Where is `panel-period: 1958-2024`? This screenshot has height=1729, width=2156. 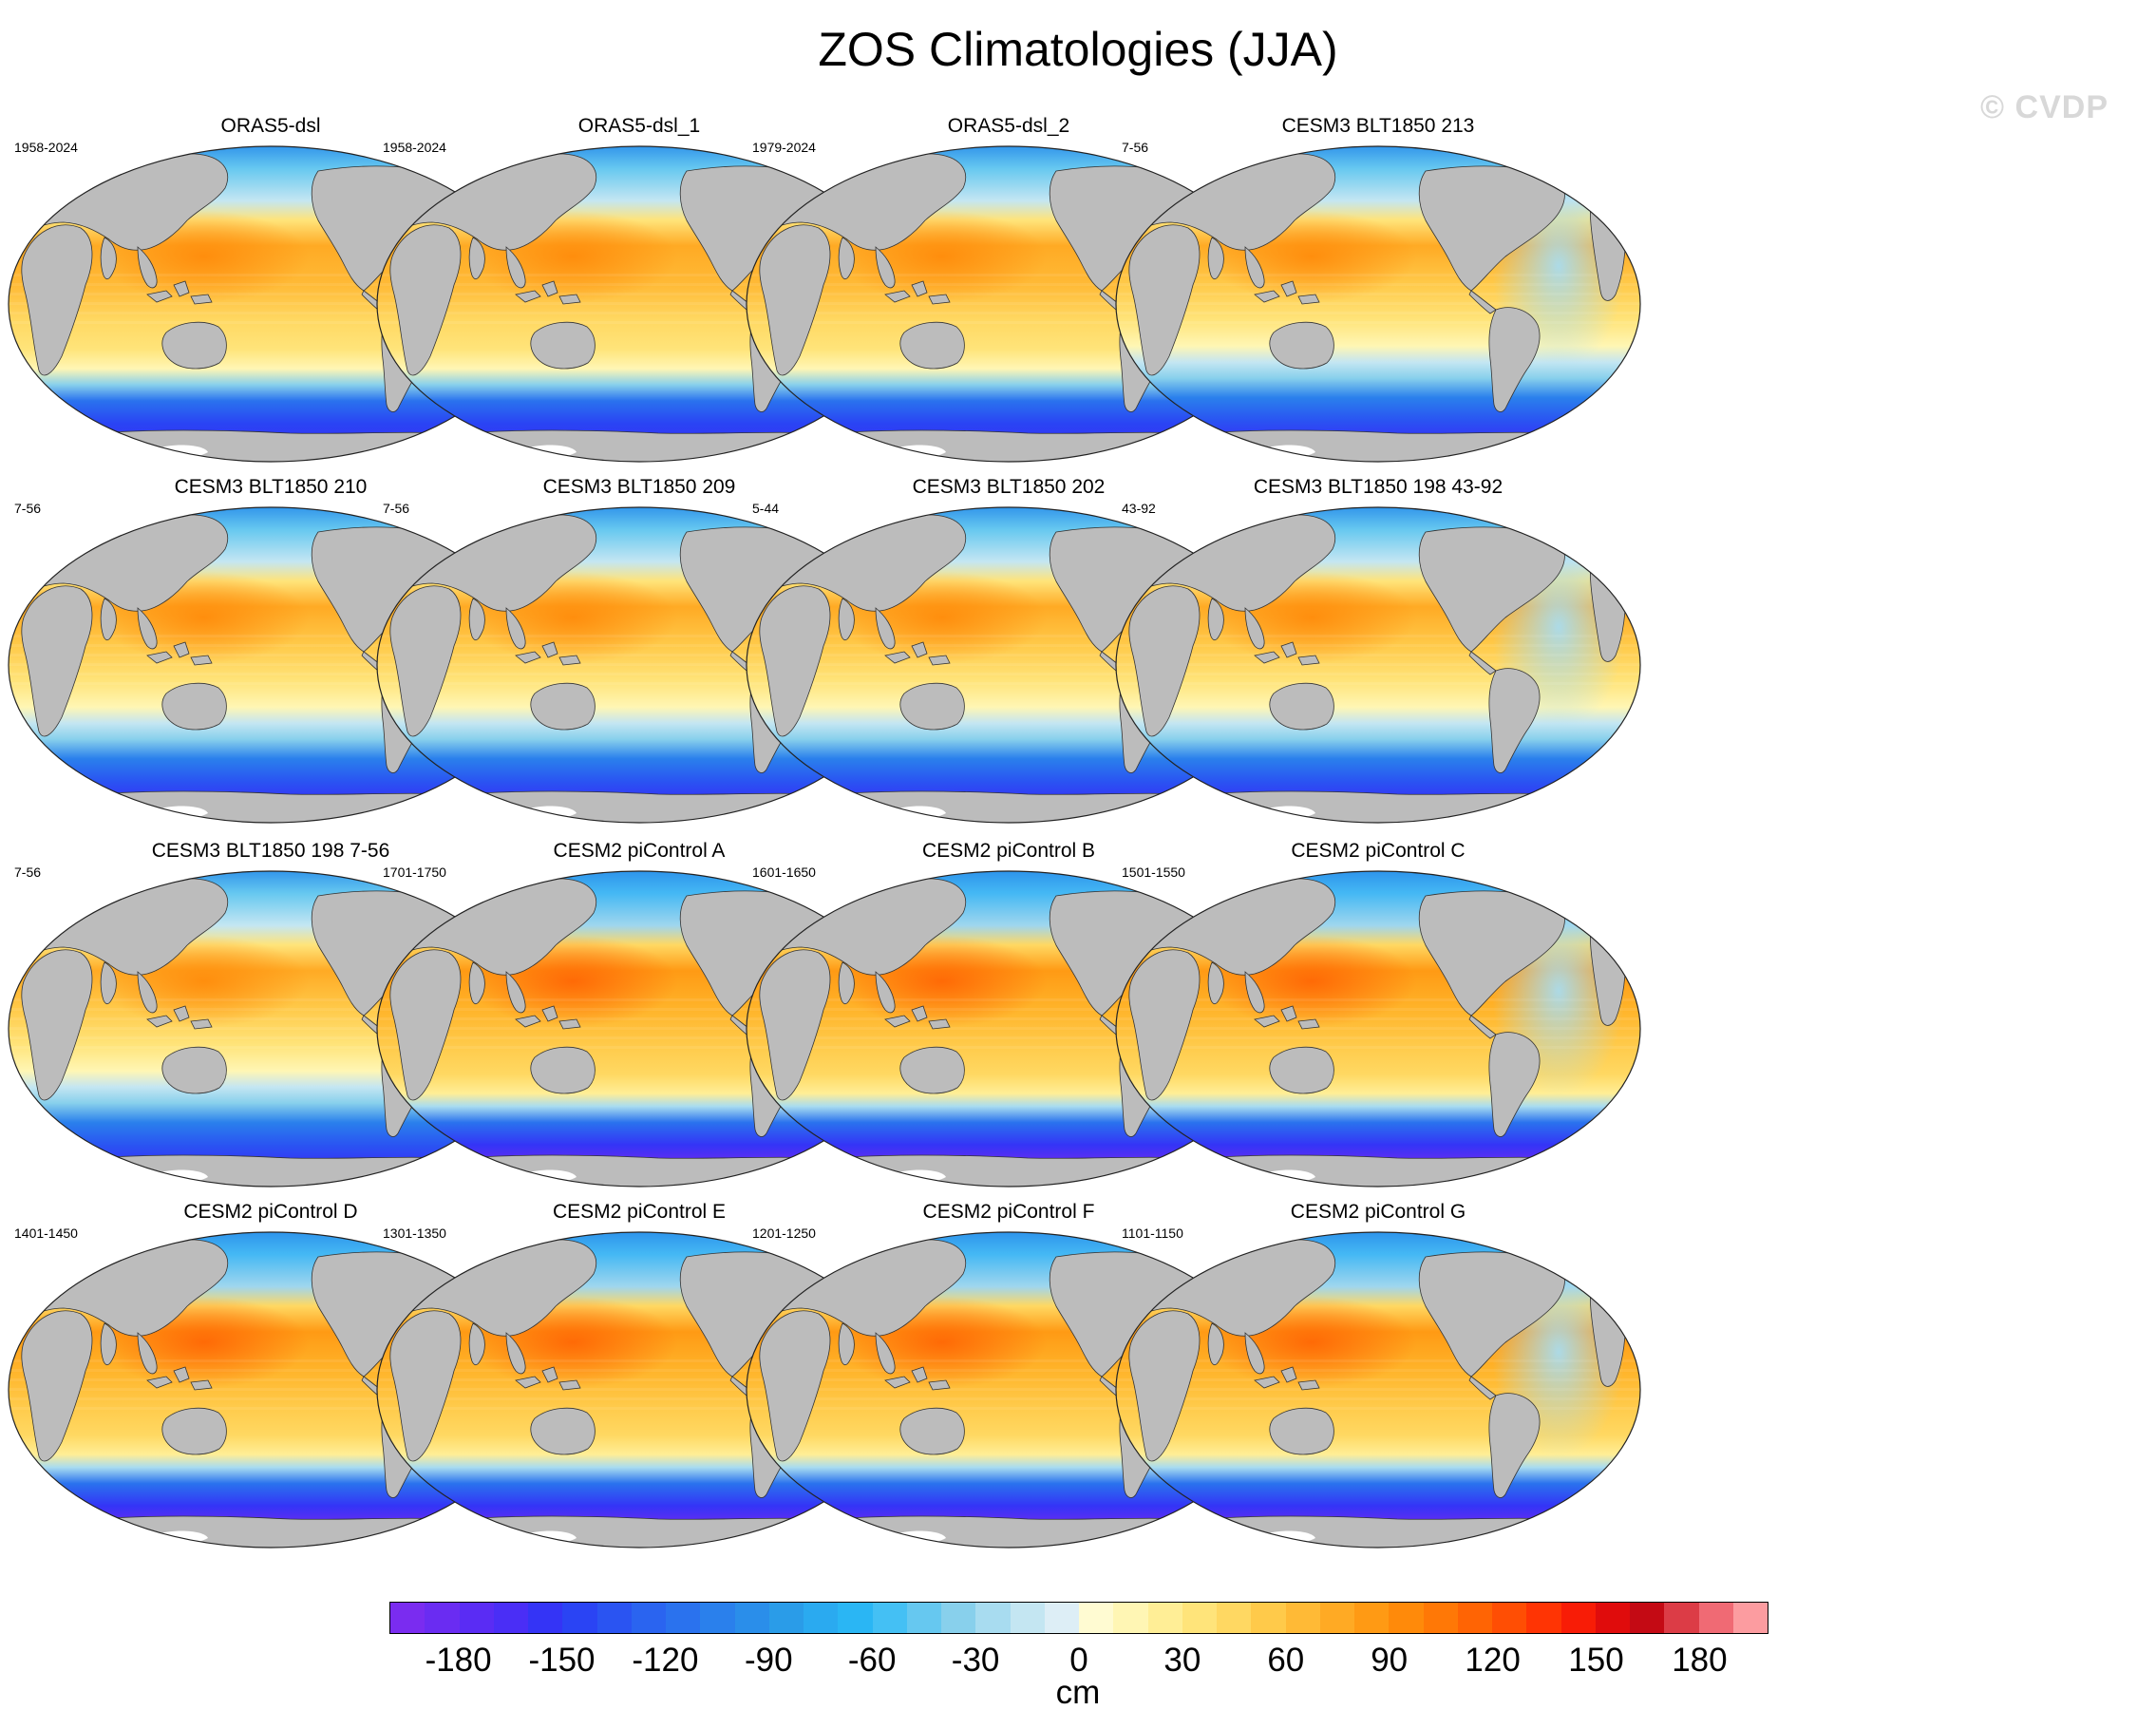 panel-period: 1958-2024 is located at coordinates (46, 147).